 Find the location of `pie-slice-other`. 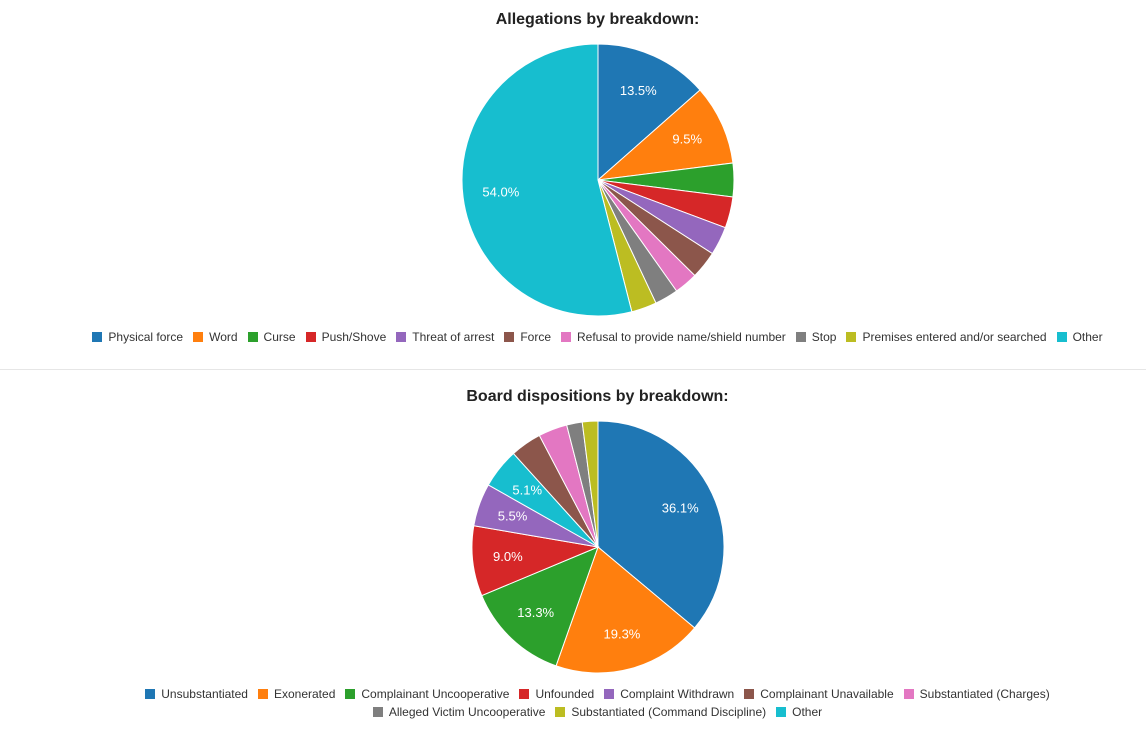

pie-slice-other is located at coordinates (547, 180).